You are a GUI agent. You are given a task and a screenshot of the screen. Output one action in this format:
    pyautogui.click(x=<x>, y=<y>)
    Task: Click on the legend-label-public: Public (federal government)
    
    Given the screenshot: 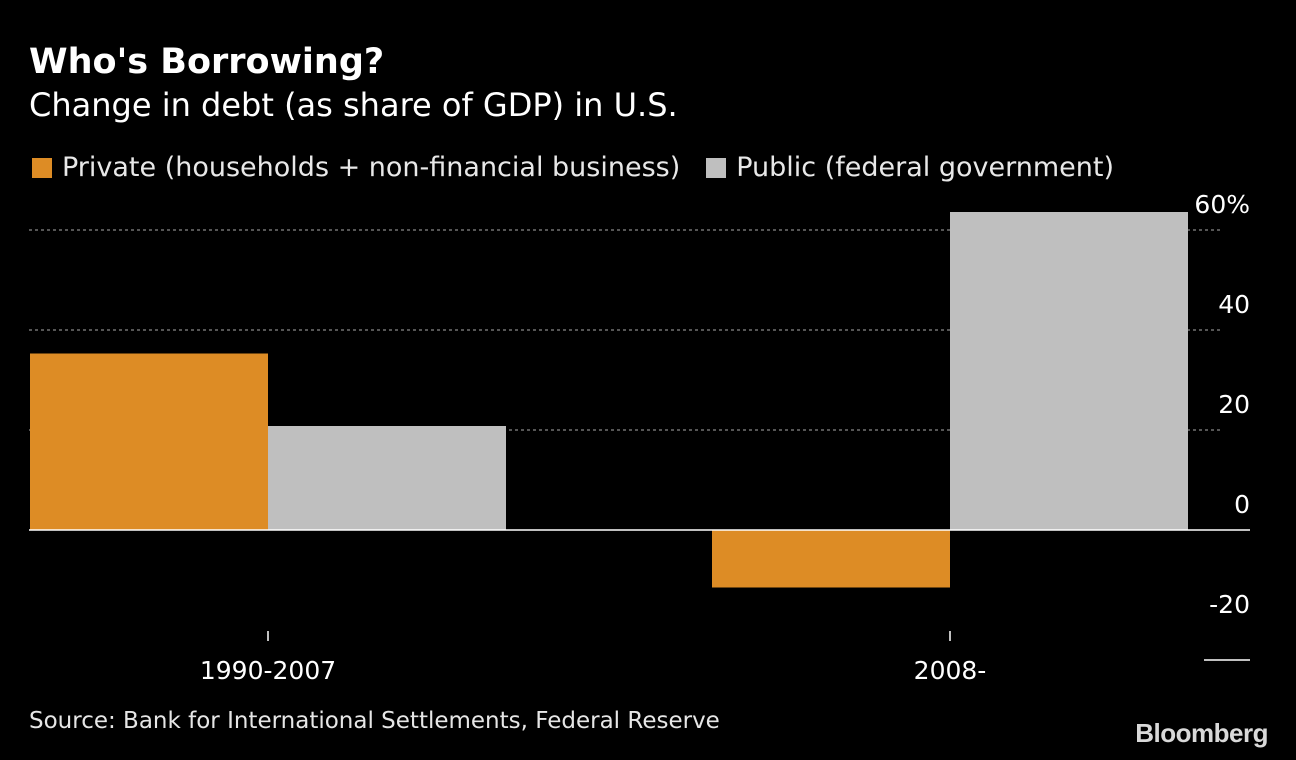 What is the action you would take?
    pyautogui.click(x=925, y=167)
    